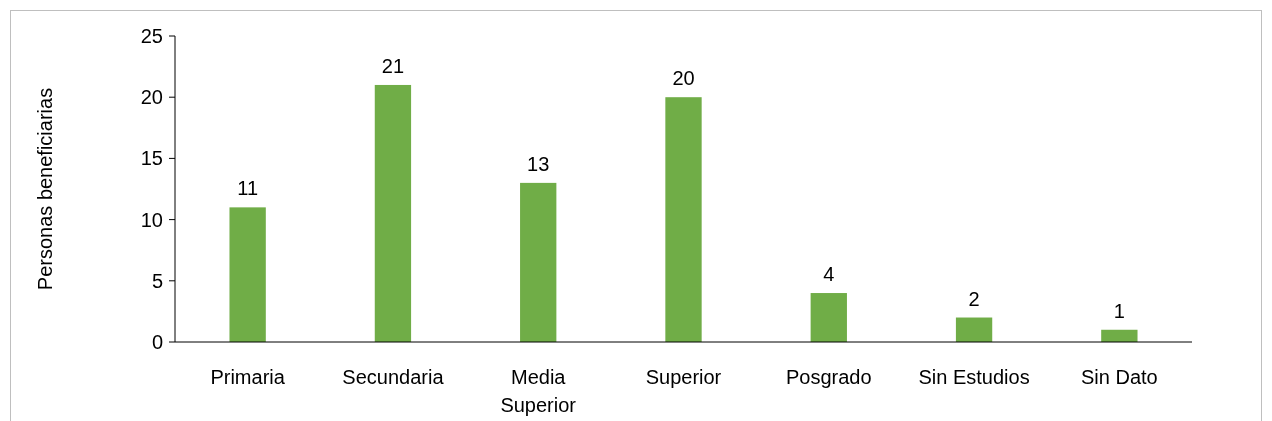  What do you see at coordinates (393, 377) in the screenshot?
I see `x-tick-label: Secundaria` at bounding box center [393, 377].